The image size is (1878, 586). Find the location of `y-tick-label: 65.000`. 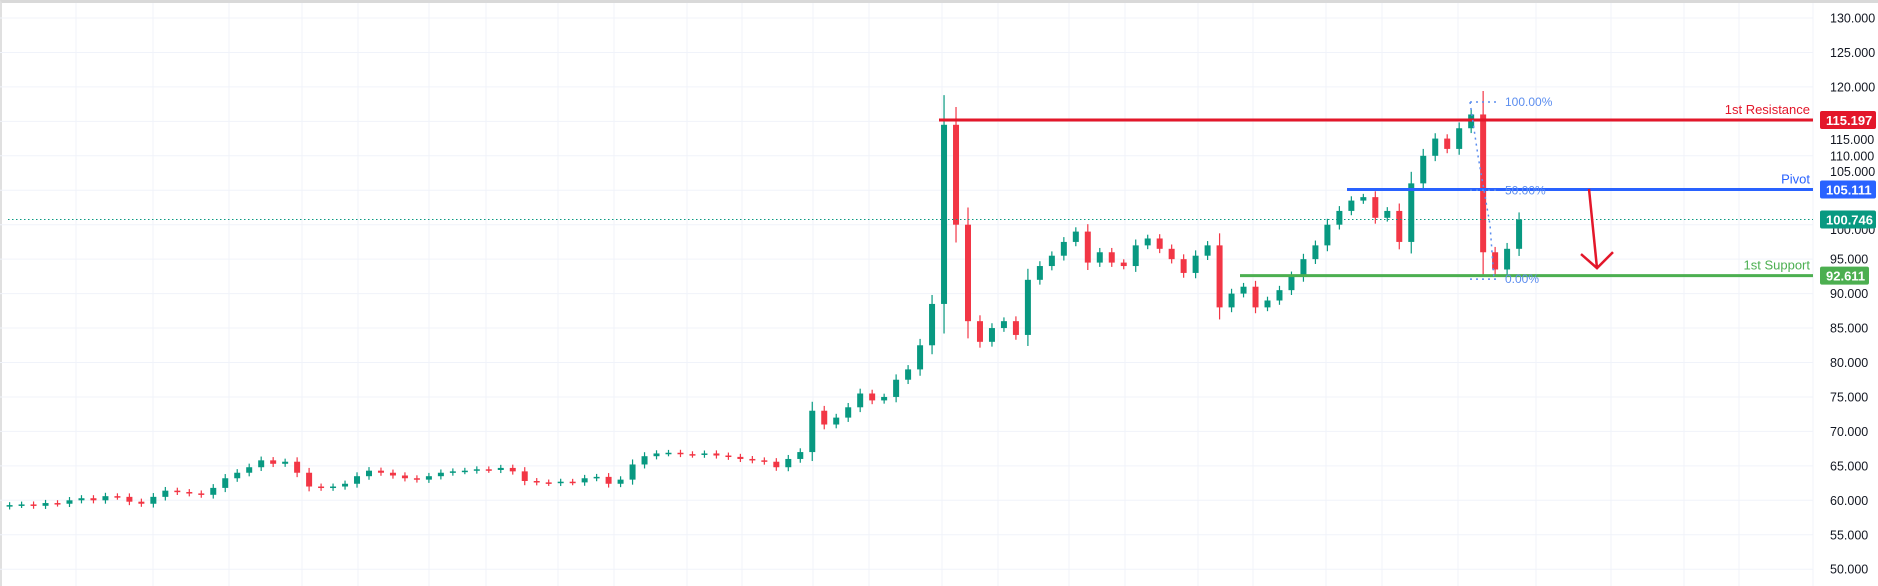

y-tick-label: 65.000 is located at coordinates (1849, 466).